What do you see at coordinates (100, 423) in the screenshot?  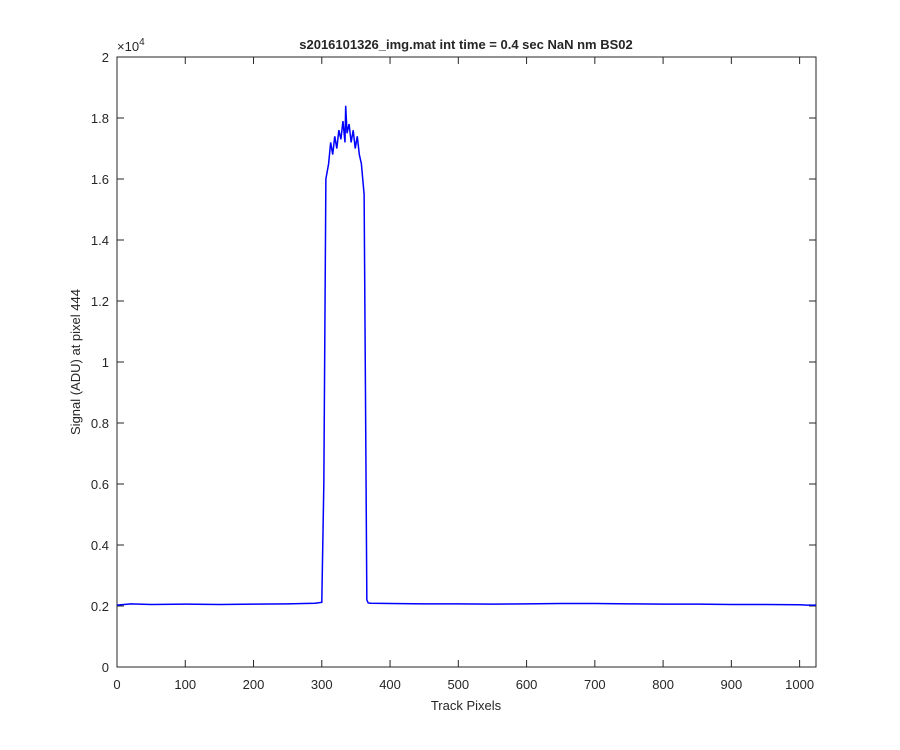 I see `y-tick-label: 0.8` at bounding box center [100, 423].